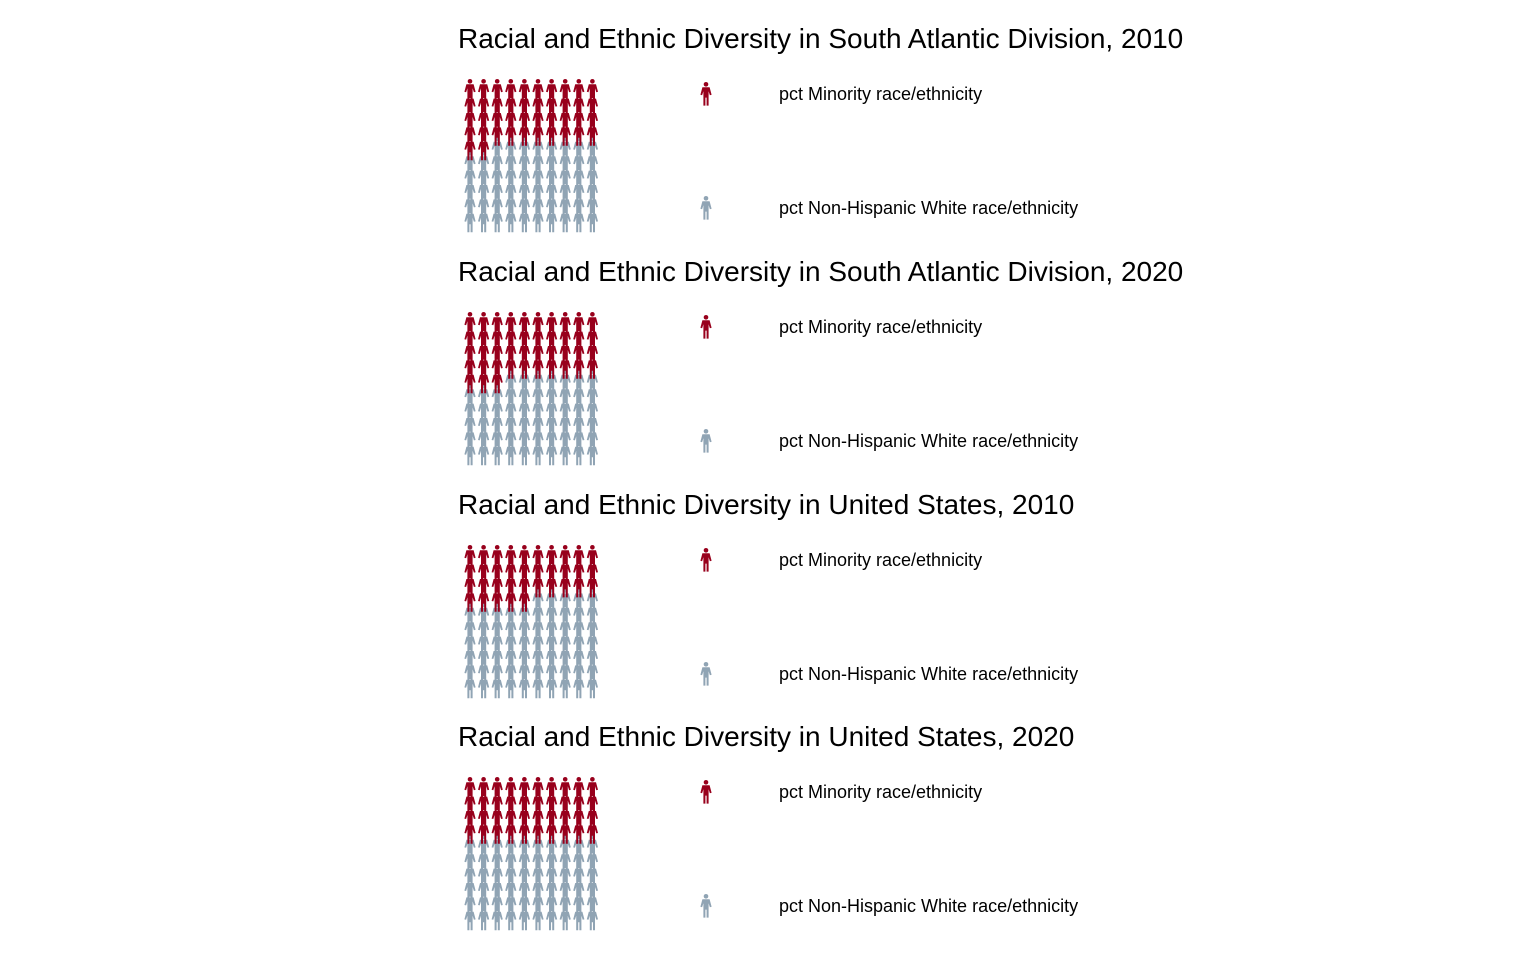 The width and height of the screenshot is (1536, 960). Describe the element at coordinates (706, 674) in the screenshot. I see `legend-person-icon-white` at that location.